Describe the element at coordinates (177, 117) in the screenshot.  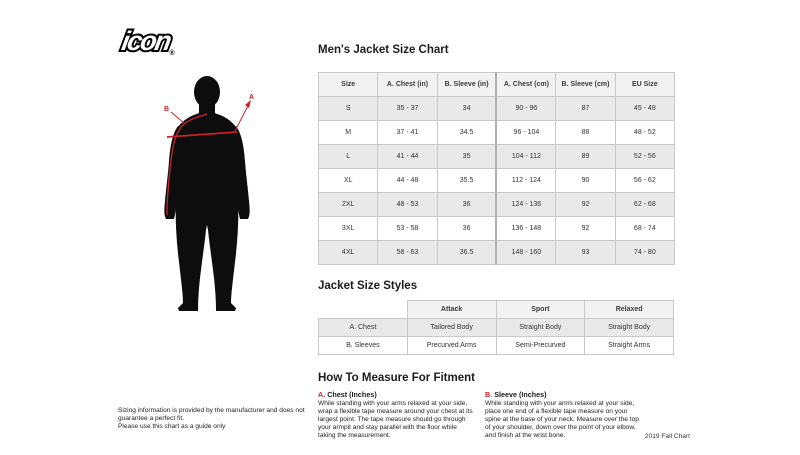
I see `label-b-connector-line` at that location.